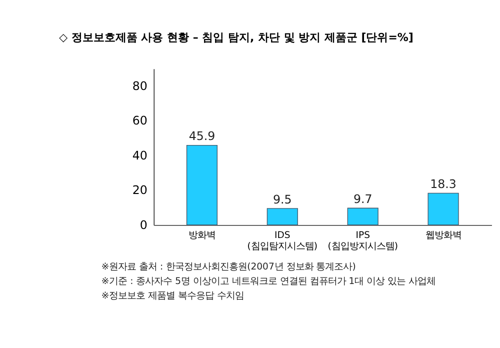 The height and width of the screenshot is (348, 500). I want to click on data-label: 9.7, so click(362, 199).